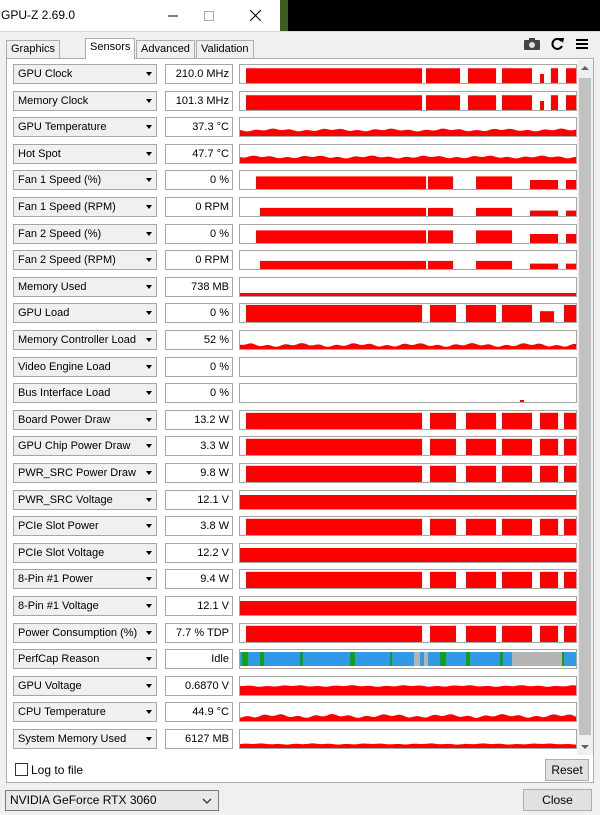  What do you see at coordinates (225, 49) in the screenshot?
I see `tab-validation: Validation` at bounding box center [225, 49].